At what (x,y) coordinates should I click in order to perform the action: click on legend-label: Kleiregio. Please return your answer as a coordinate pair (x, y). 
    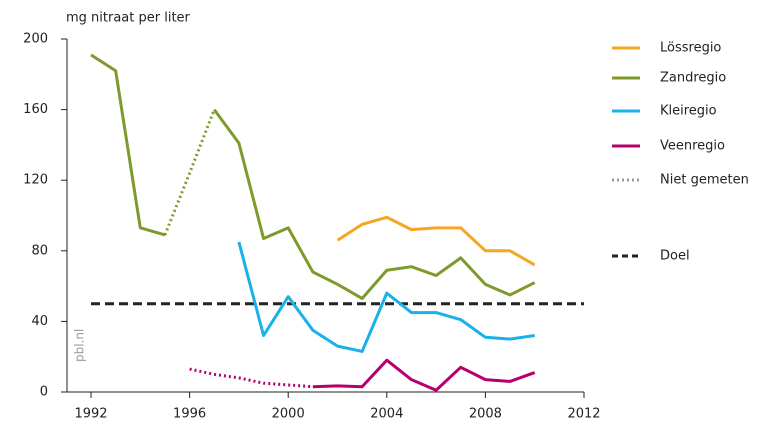
    Looking at the image, I should click on (688, 111).